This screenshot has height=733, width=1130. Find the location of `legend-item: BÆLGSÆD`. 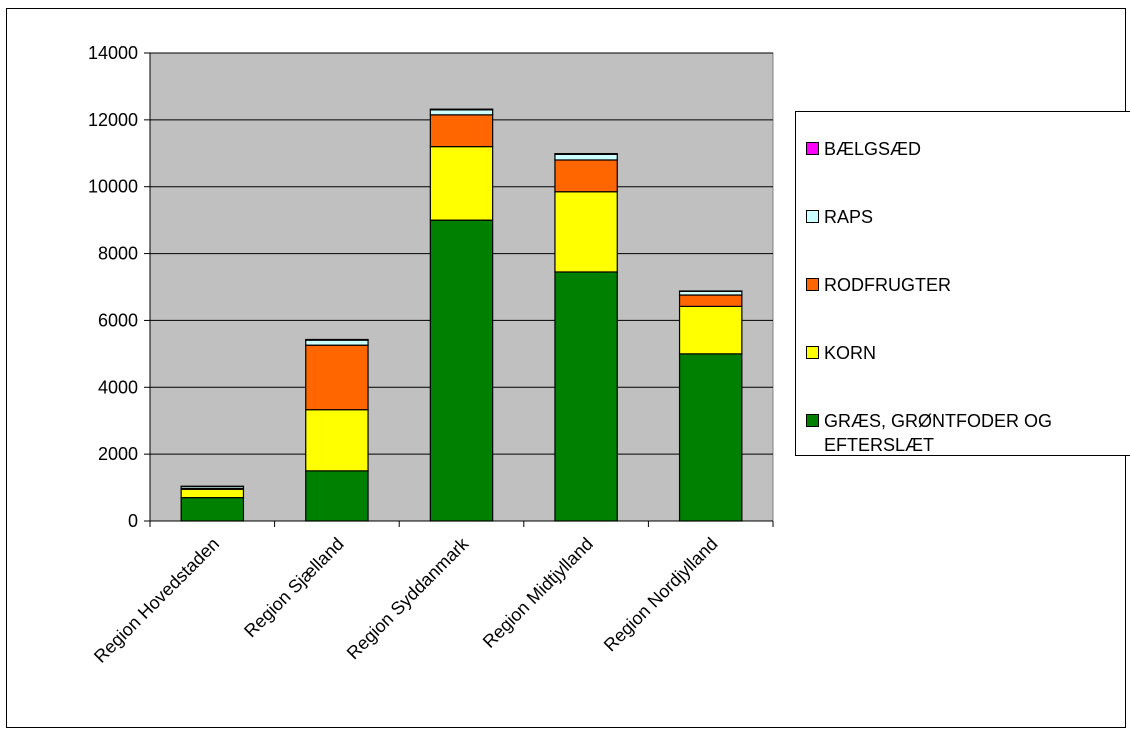

legend-item: BÆLGSÆD is located at coordinates (968, 149).